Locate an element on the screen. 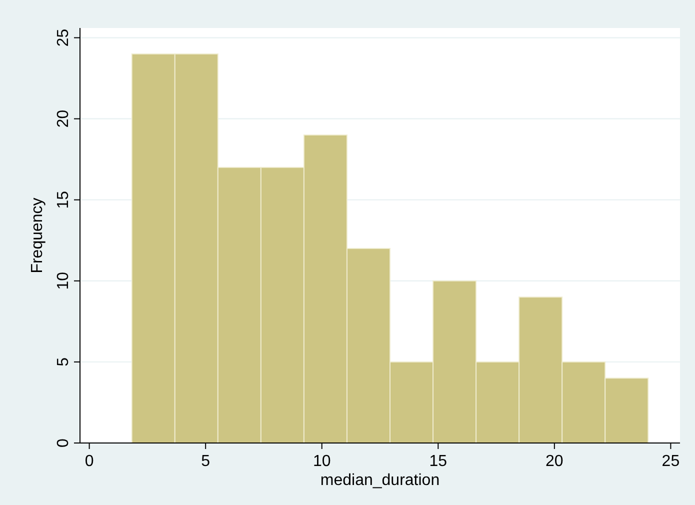 This screenshot has width=695, height=505. y-tick-label: 5 is located at coordinates (63, 361).